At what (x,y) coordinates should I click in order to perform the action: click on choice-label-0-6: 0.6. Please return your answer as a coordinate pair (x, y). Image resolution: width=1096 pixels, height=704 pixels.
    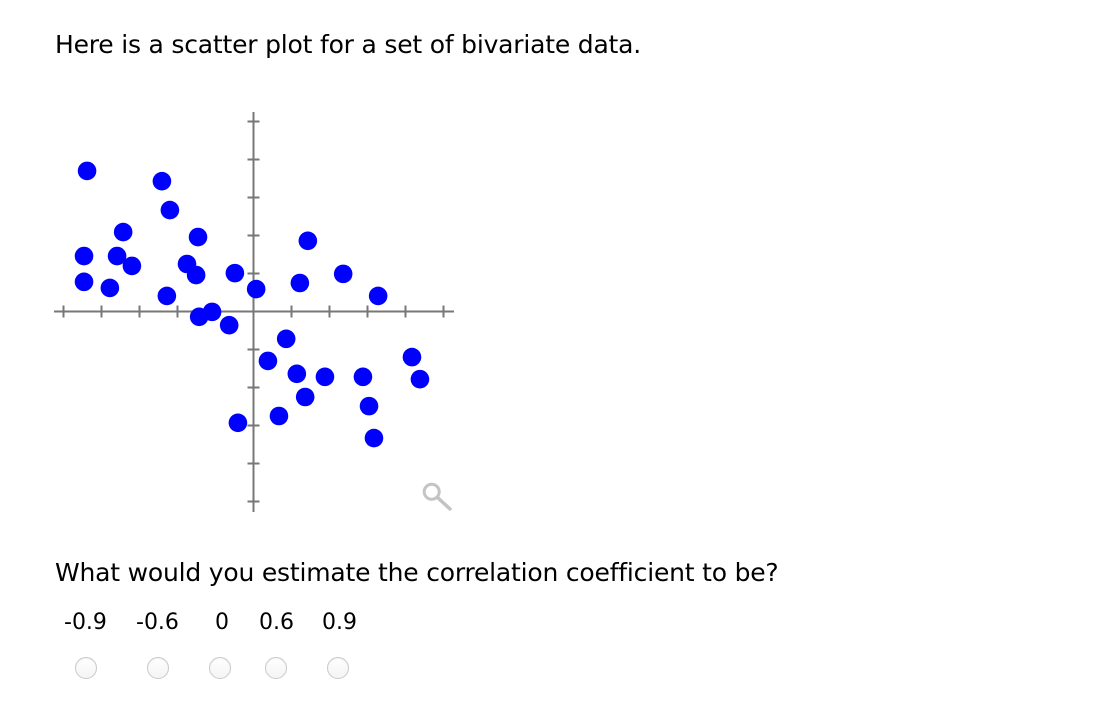
    Looking at the image, I should click on (276, 622).